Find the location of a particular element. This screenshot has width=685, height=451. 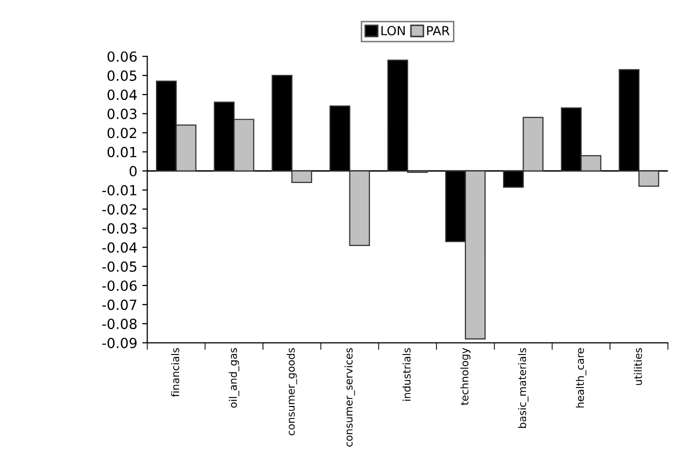

y-tick-label: 0.06 is located at coordinates (122, 56).